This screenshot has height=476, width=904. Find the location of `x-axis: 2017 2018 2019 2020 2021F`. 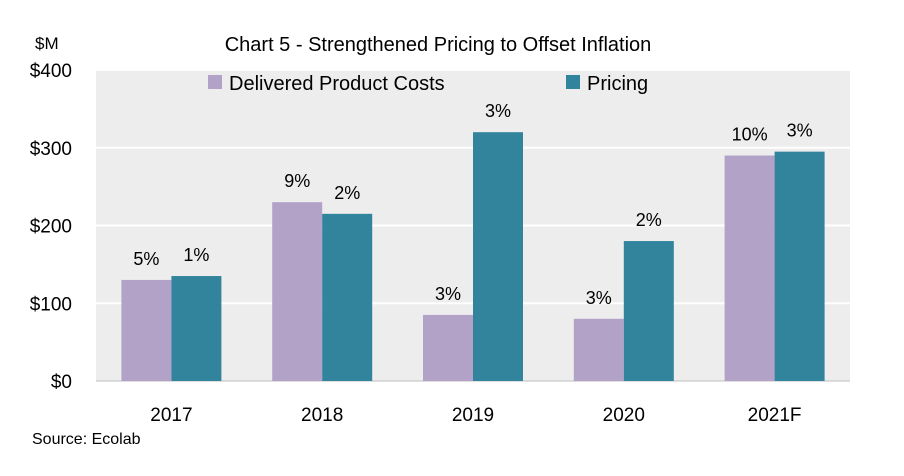

x-axis: 2017 2018 2019 2020 2021F is located at coordinates (475, 415).